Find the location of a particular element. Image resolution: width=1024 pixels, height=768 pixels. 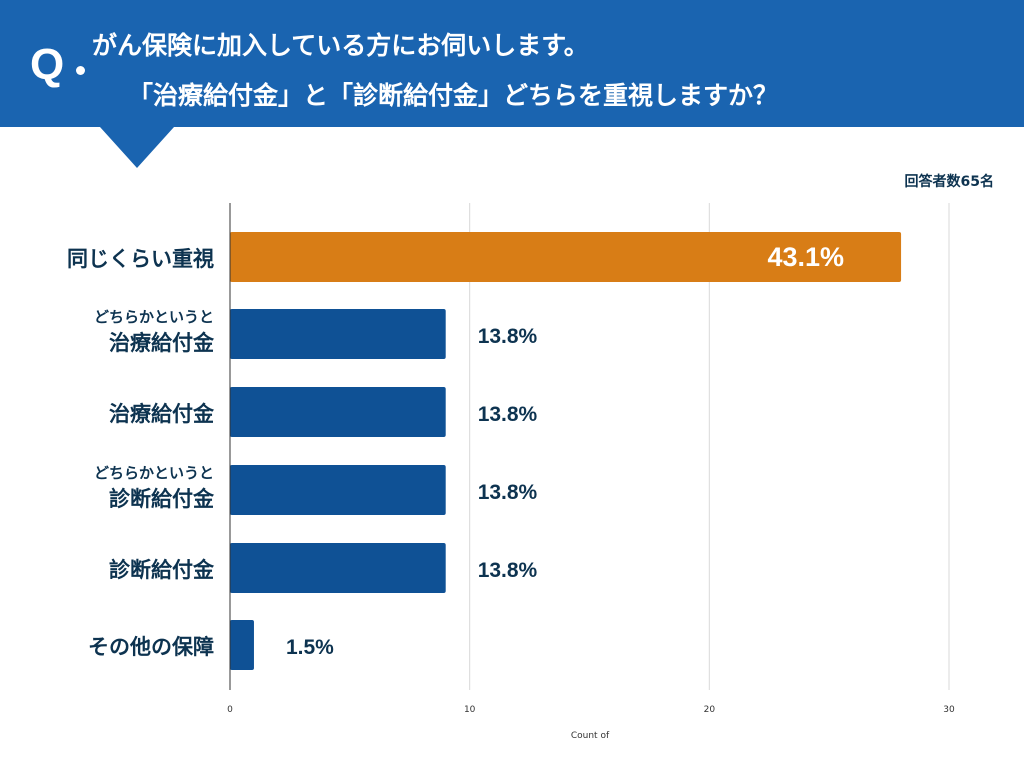

data-label: 1.5% is located at coordinates (310, 647).